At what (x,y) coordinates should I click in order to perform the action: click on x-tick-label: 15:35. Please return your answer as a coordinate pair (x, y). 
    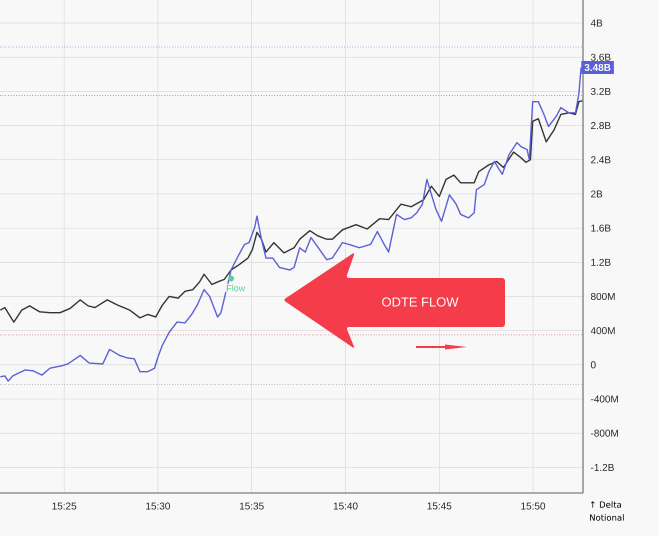
    Looking at the image, I should click on (252, 506).